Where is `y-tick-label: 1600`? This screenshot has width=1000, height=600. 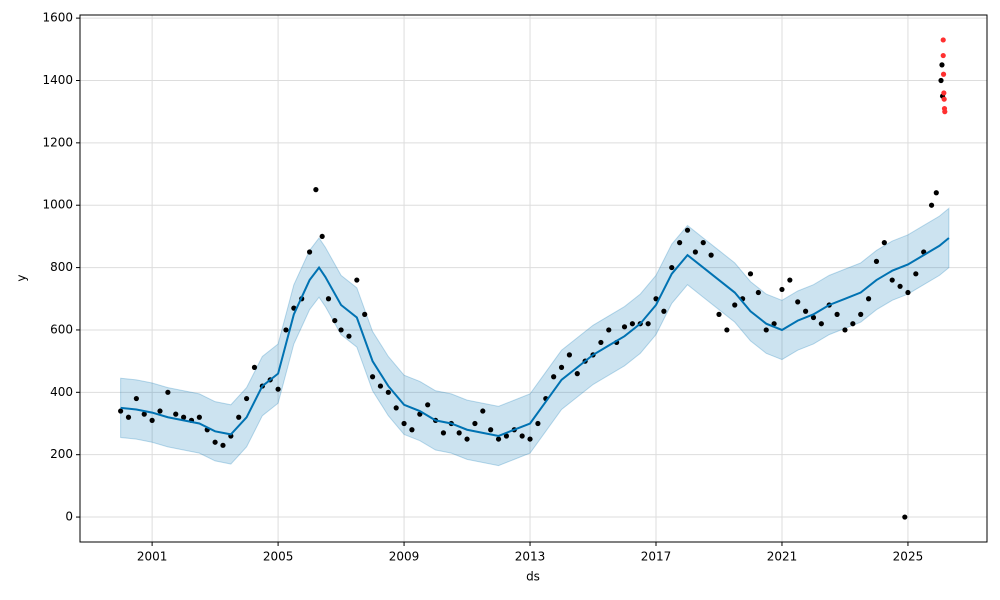
y-tick-label: 1600 is located at coordinates (57, 18).